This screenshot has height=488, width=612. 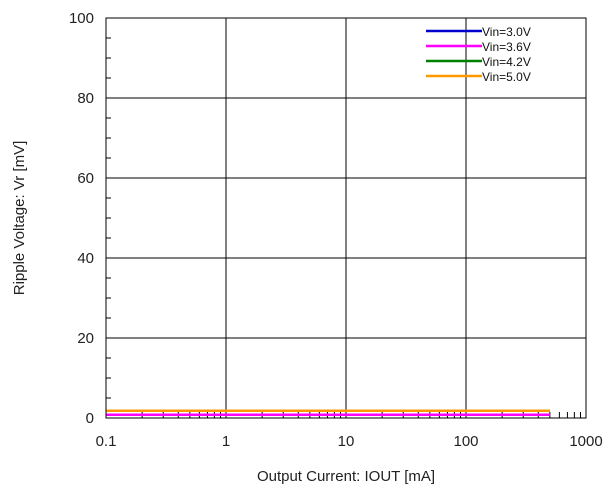 I want to click on series-lines, so click(x=328, y=413).